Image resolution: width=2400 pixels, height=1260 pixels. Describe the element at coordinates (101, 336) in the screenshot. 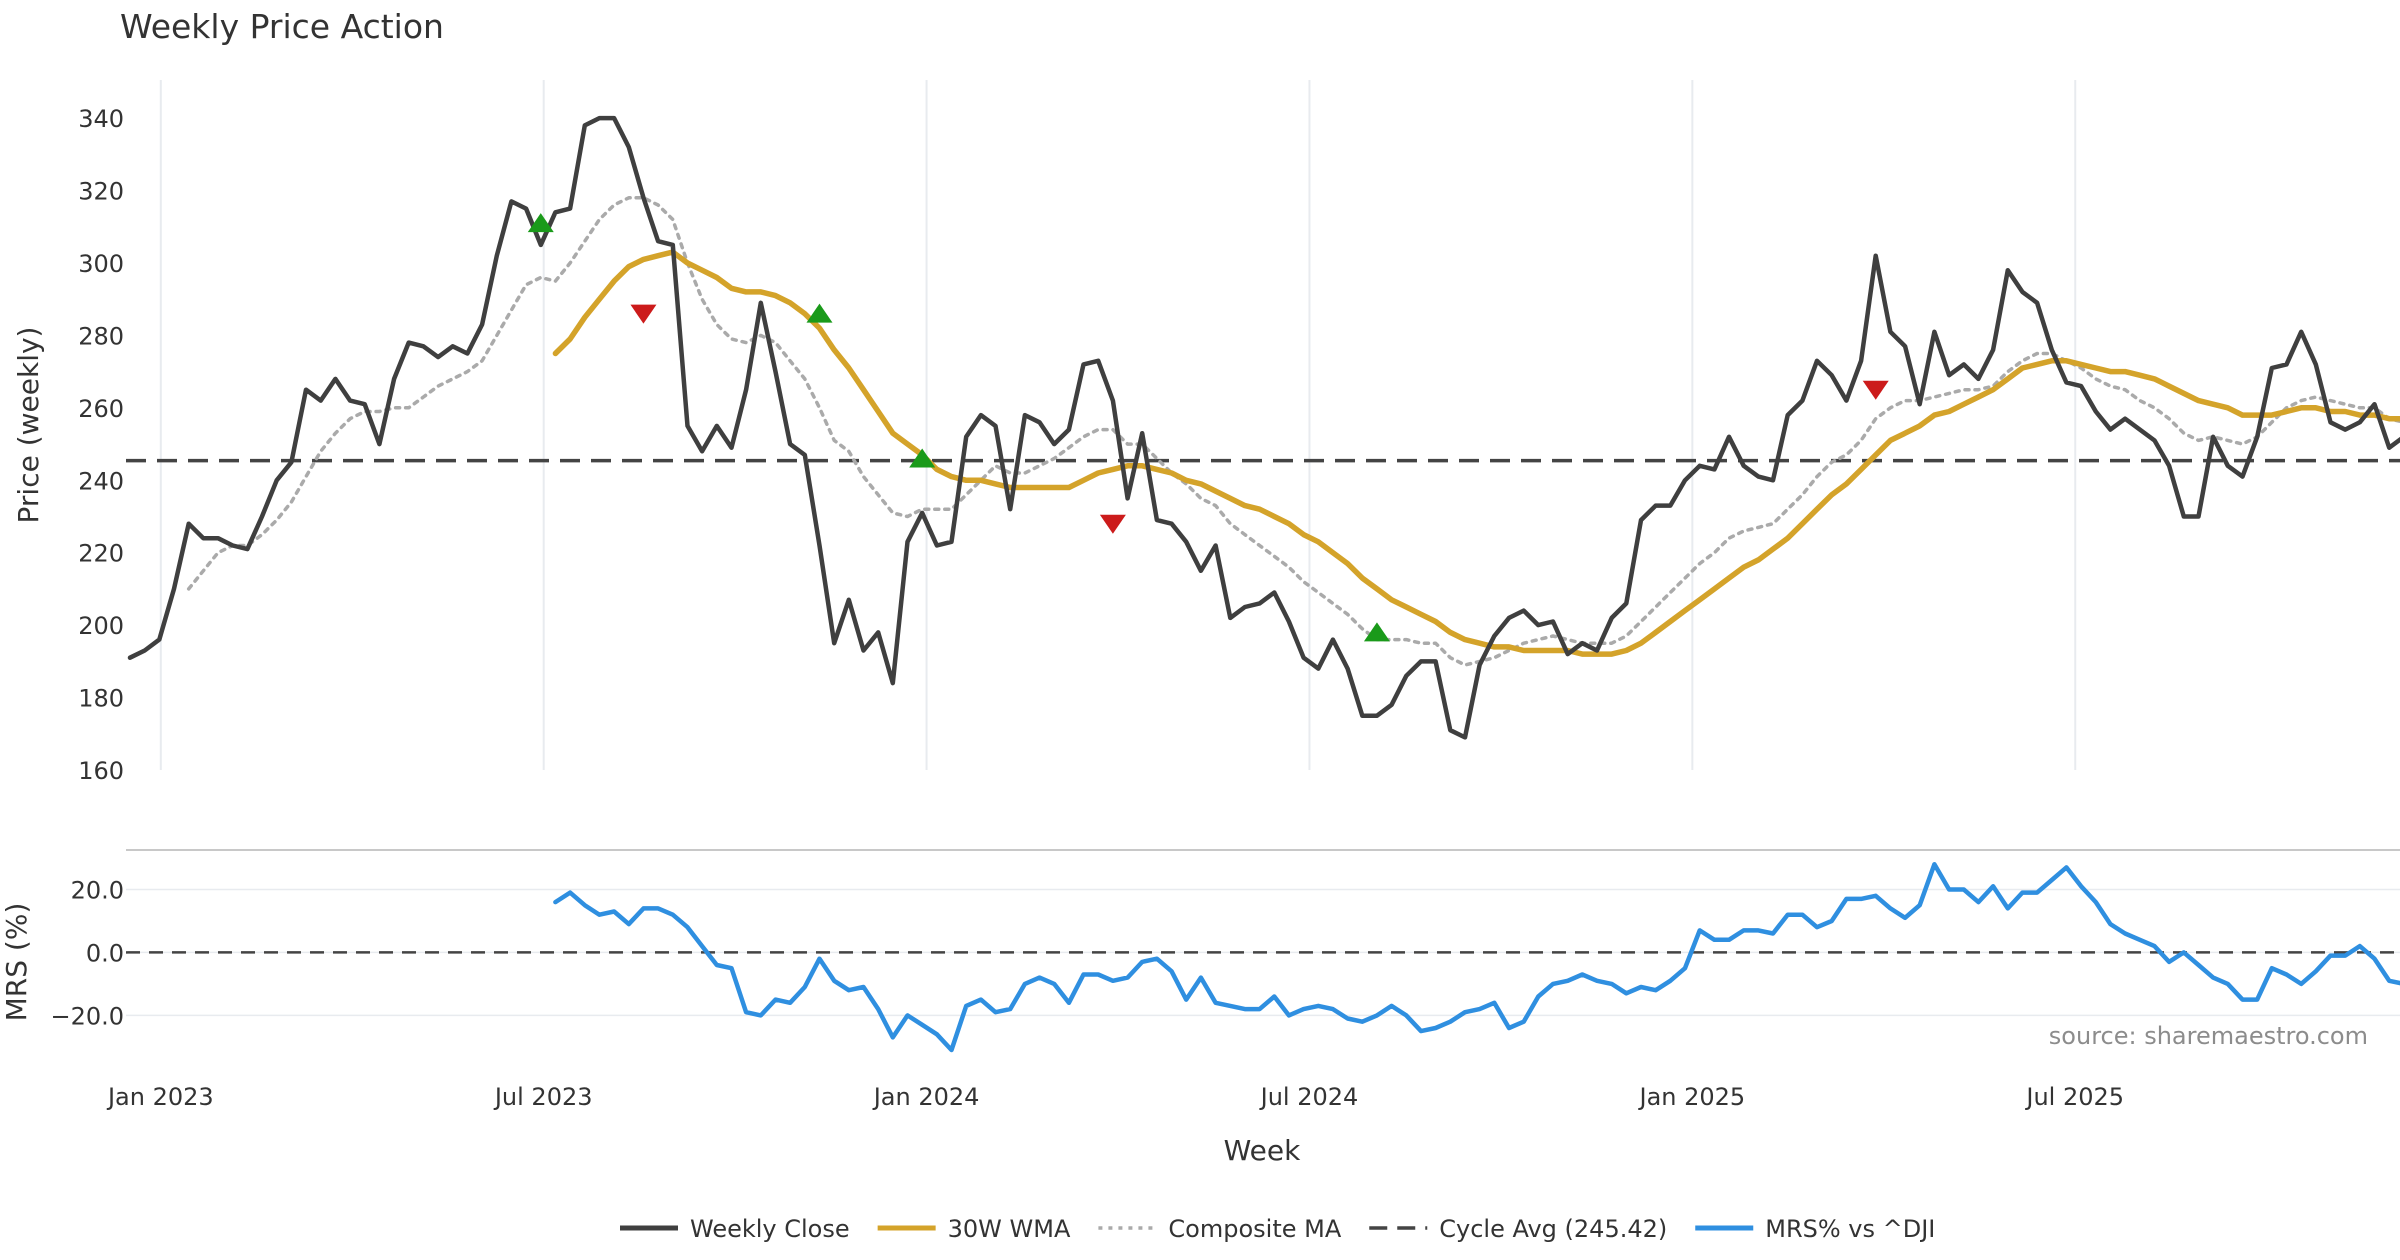

I see `price-tick-label: 280` at that location.